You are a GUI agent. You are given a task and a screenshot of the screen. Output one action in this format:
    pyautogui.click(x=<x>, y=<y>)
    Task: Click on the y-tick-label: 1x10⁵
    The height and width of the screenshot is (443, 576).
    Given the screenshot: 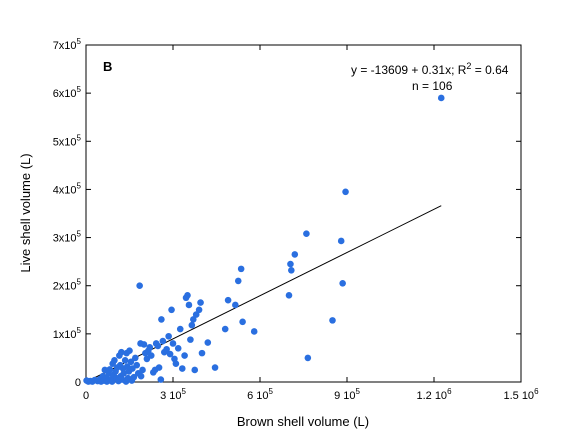 What is the action you would take?
    pyautogui.click(x=67, y=333)
    